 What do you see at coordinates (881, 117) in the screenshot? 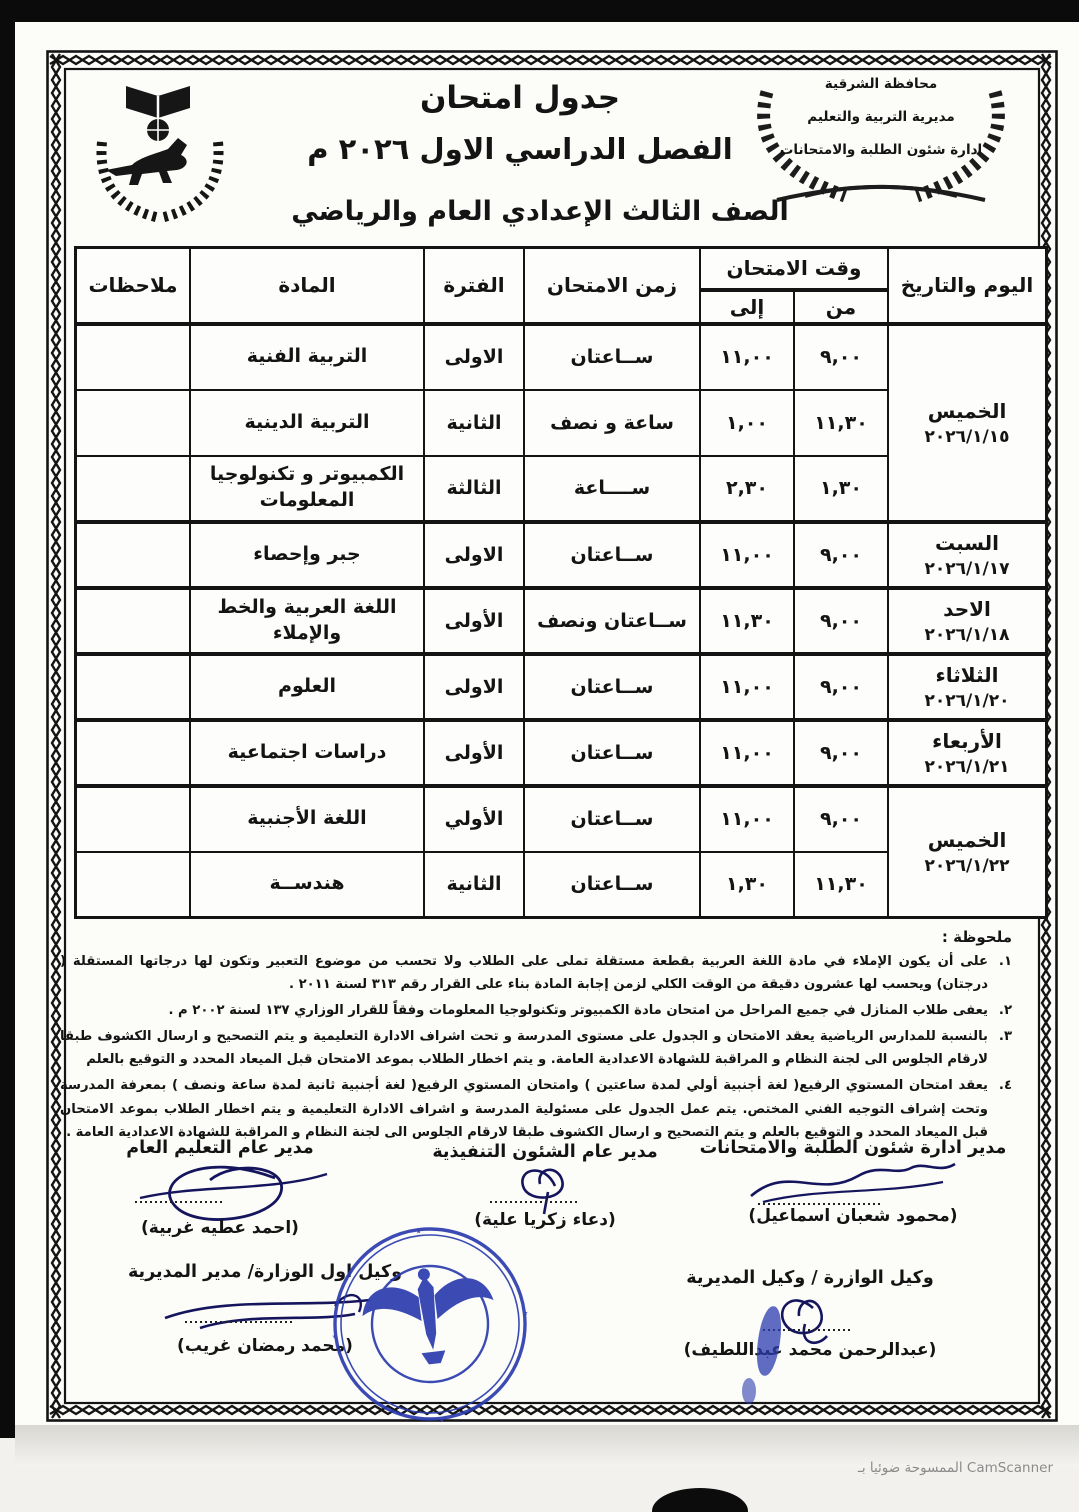
I see `org-emblem-line: مديرية التربية والتعليم` at bounding box center [881, 117].